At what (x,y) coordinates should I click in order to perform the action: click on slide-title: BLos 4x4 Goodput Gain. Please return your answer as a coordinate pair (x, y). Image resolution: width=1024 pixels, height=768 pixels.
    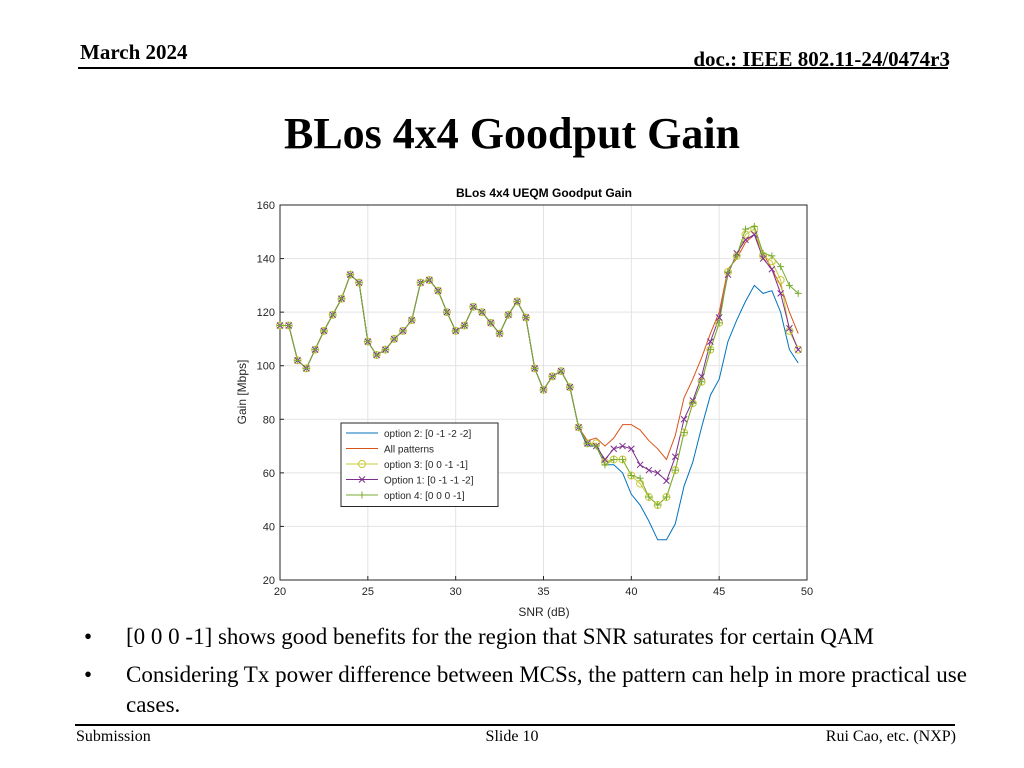
    Looking at the image, I should click on (512, 133).